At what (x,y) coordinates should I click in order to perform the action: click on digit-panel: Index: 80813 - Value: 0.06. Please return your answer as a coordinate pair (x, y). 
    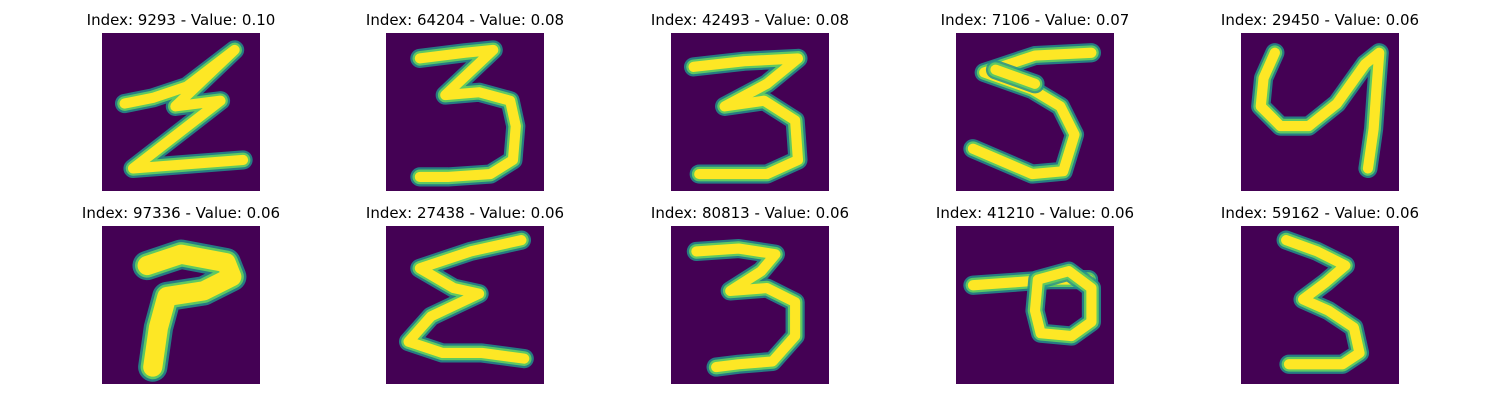
    Looking at the image, I should click on (750, 293).